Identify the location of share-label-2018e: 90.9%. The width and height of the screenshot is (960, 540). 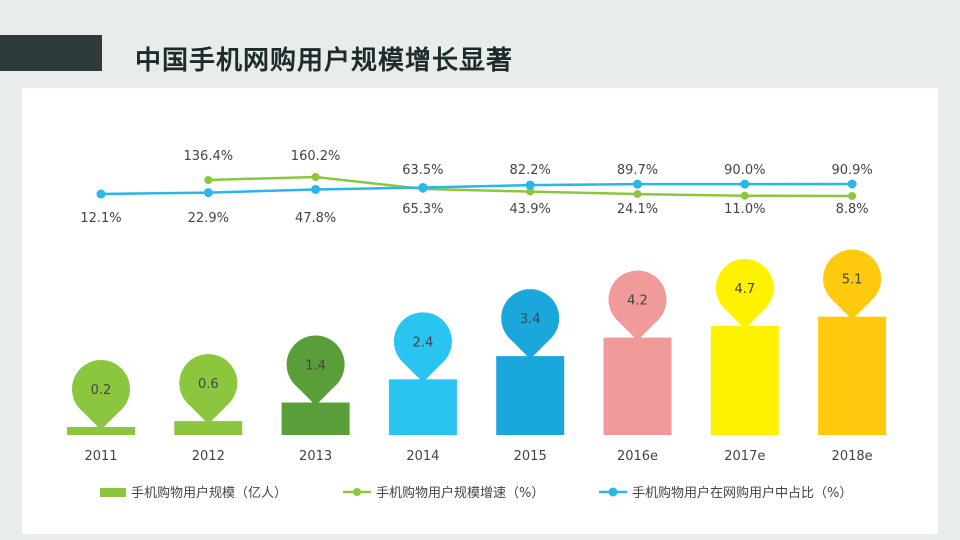
(851, 170).